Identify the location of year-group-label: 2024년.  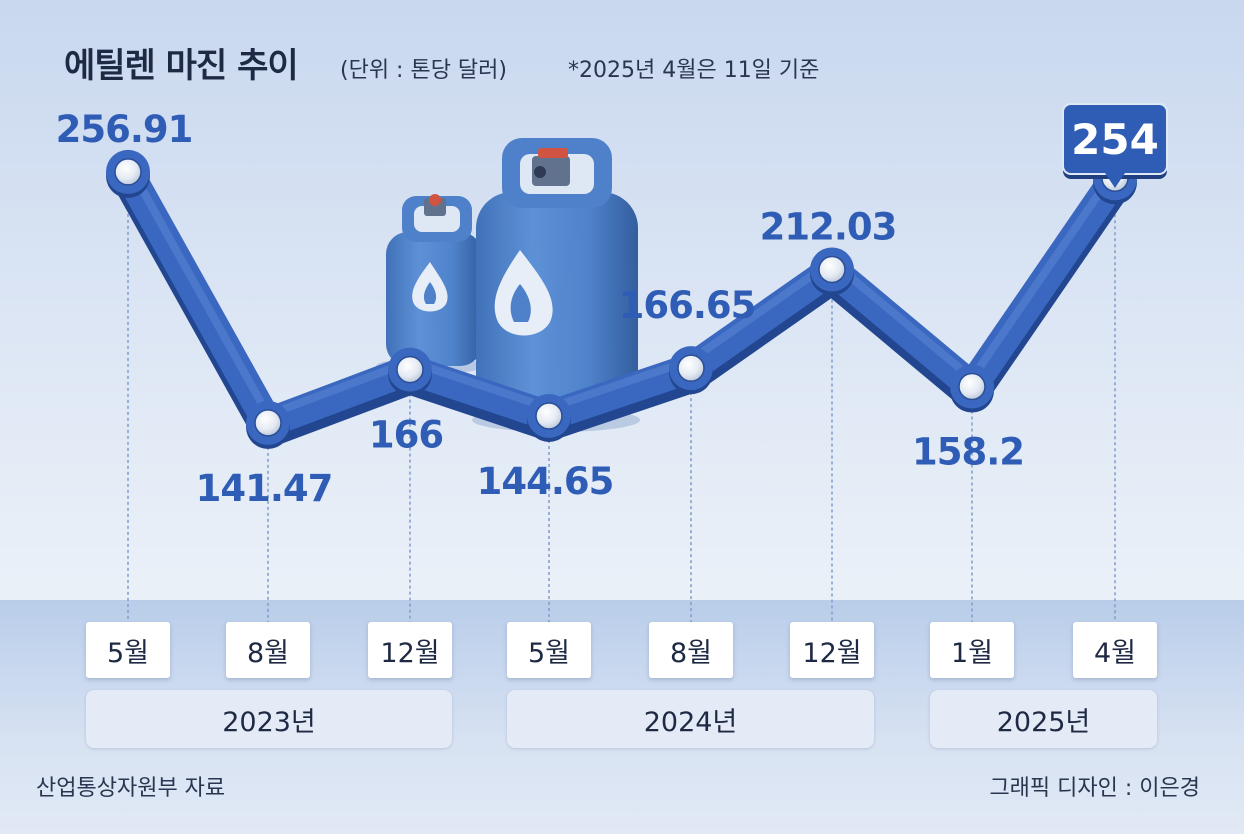
(690, 719).